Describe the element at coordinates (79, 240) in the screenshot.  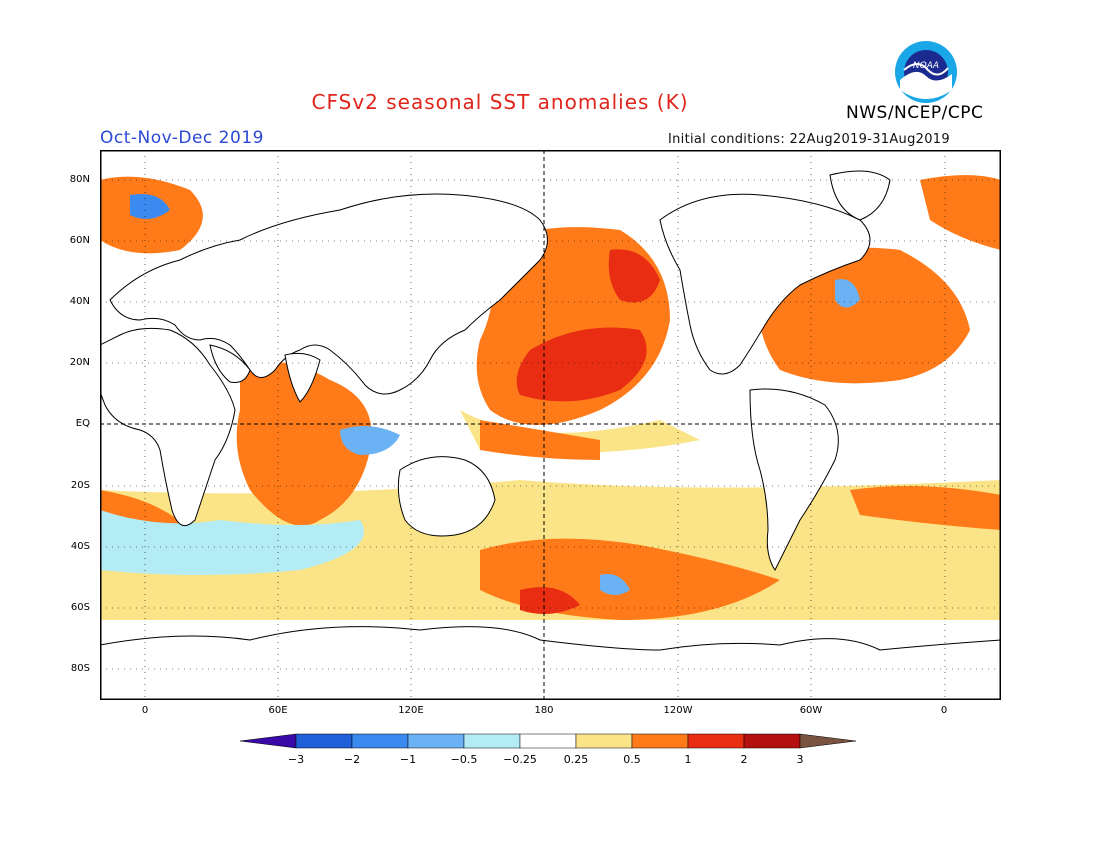
I see `lat-label-60n: 60N` at that location.